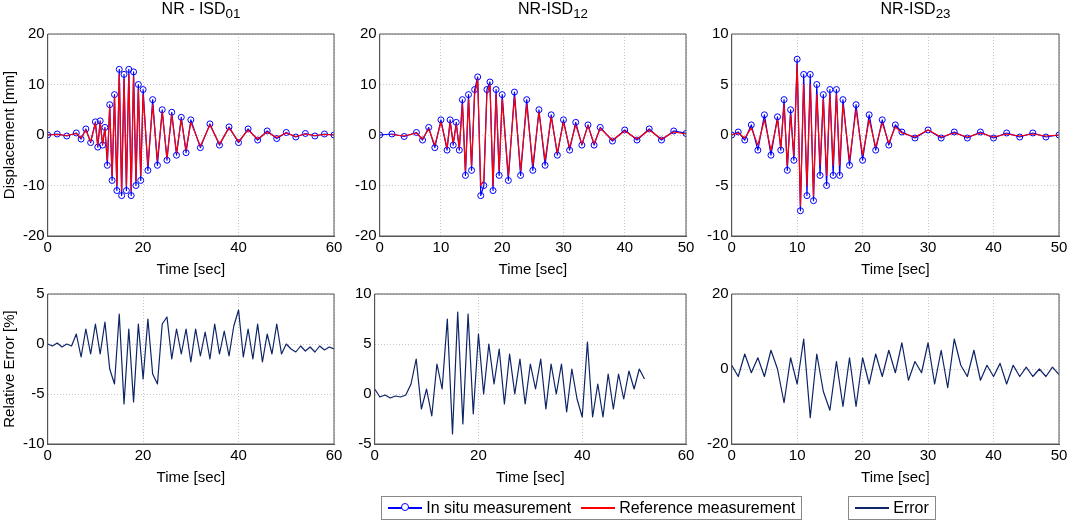 This screenshot has width=1077, height=531. I want to click on y-axis-title: Displacement [mm], so click(9, 135).